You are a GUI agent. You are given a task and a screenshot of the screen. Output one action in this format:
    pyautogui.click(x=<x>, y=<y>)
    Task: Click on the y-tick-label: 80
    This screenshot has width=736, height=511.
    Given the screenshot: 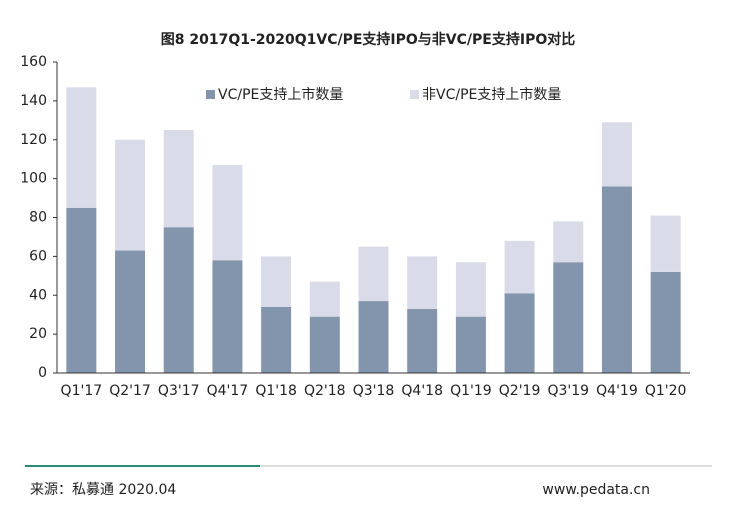 What is the action you would take?
    pyautogui.click(x=38, y=218)
    